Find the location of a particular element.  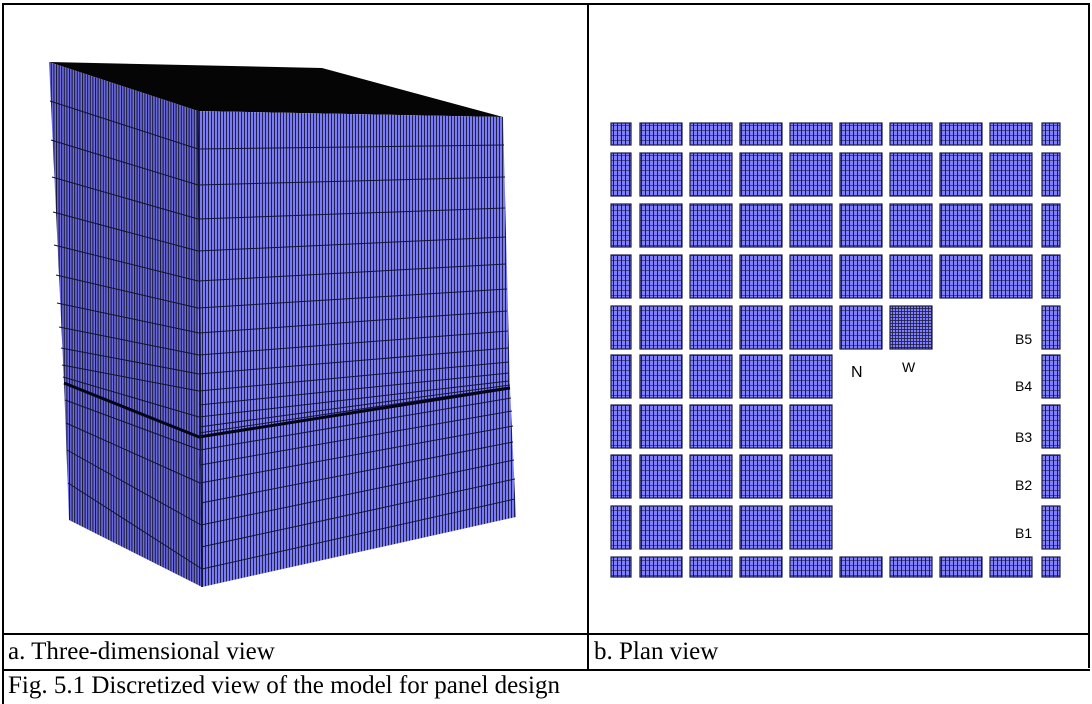

label-w: W is located at coordinates (909, 367).